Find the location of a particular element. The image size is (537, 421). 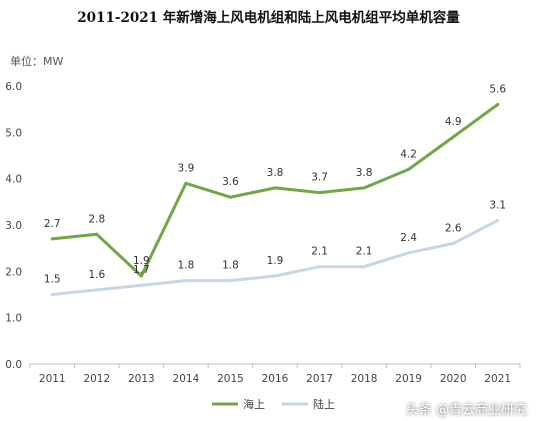

data-label: 2.7 is located at coordinates (52, 224).